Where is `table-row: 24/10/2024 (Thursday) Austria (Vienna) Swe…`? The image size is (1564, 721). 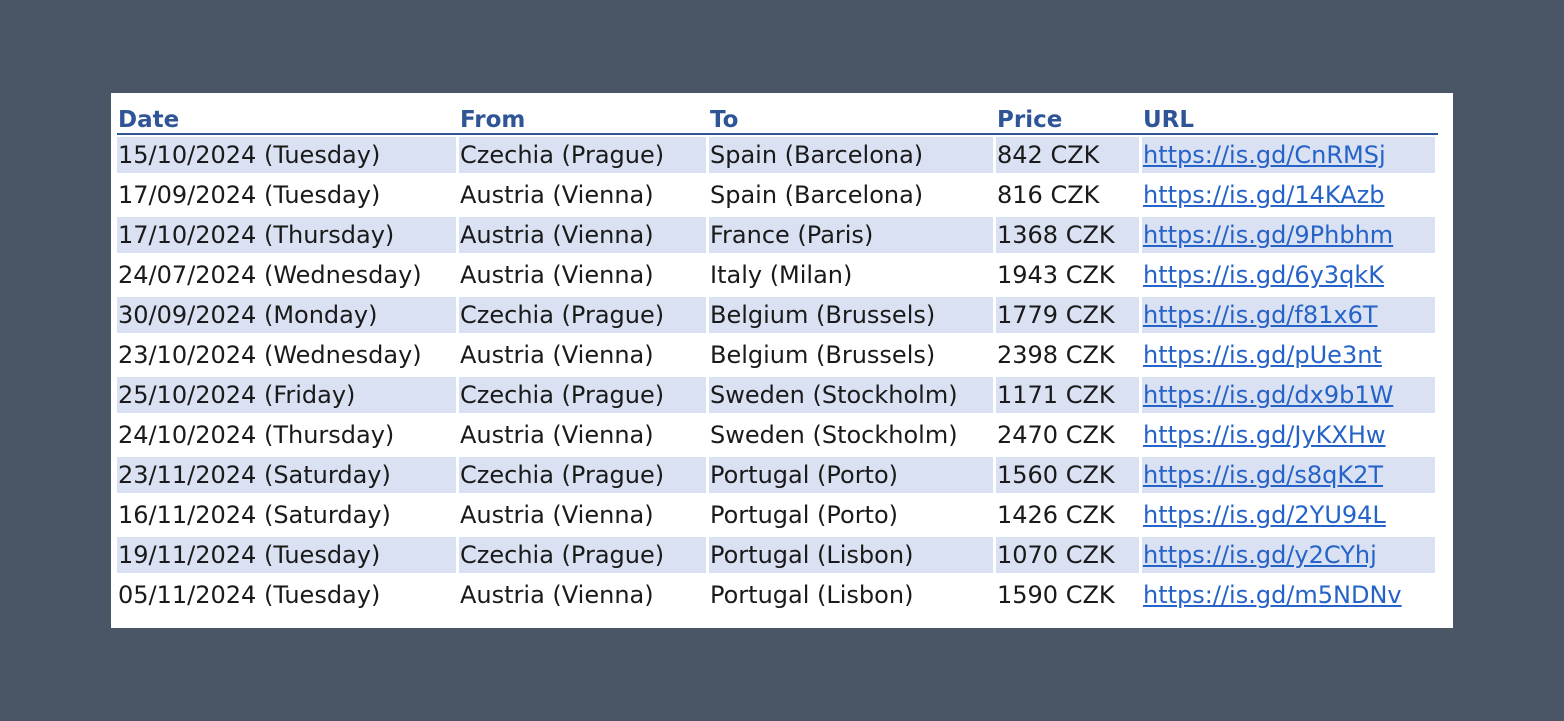 table-row: 24/10/2024 (Thursday) Austria (Vienna) Swe… is located at coordinates (777, 435).